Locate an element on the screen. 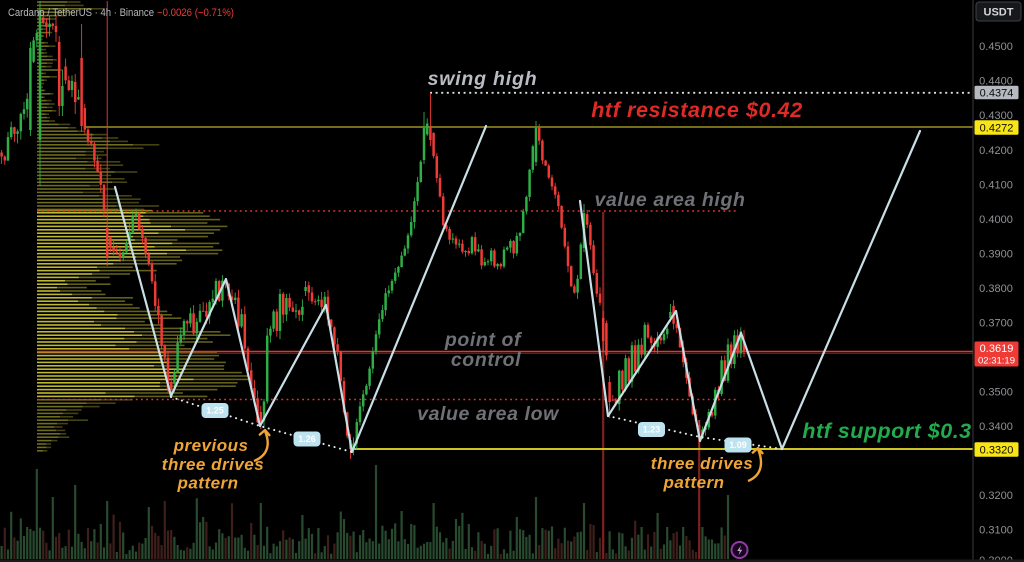 The height and width of the screenshot is (562, 1024). svg-text: 0.4300 is located at coordinates (996, 116).